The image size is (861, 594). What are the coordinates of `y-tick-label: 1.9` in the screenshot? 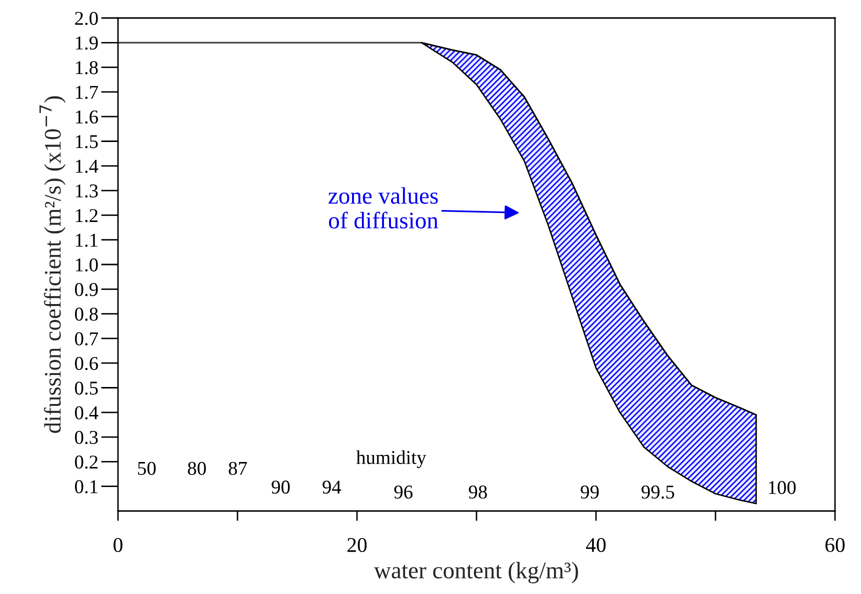 It's located at (87, 43).